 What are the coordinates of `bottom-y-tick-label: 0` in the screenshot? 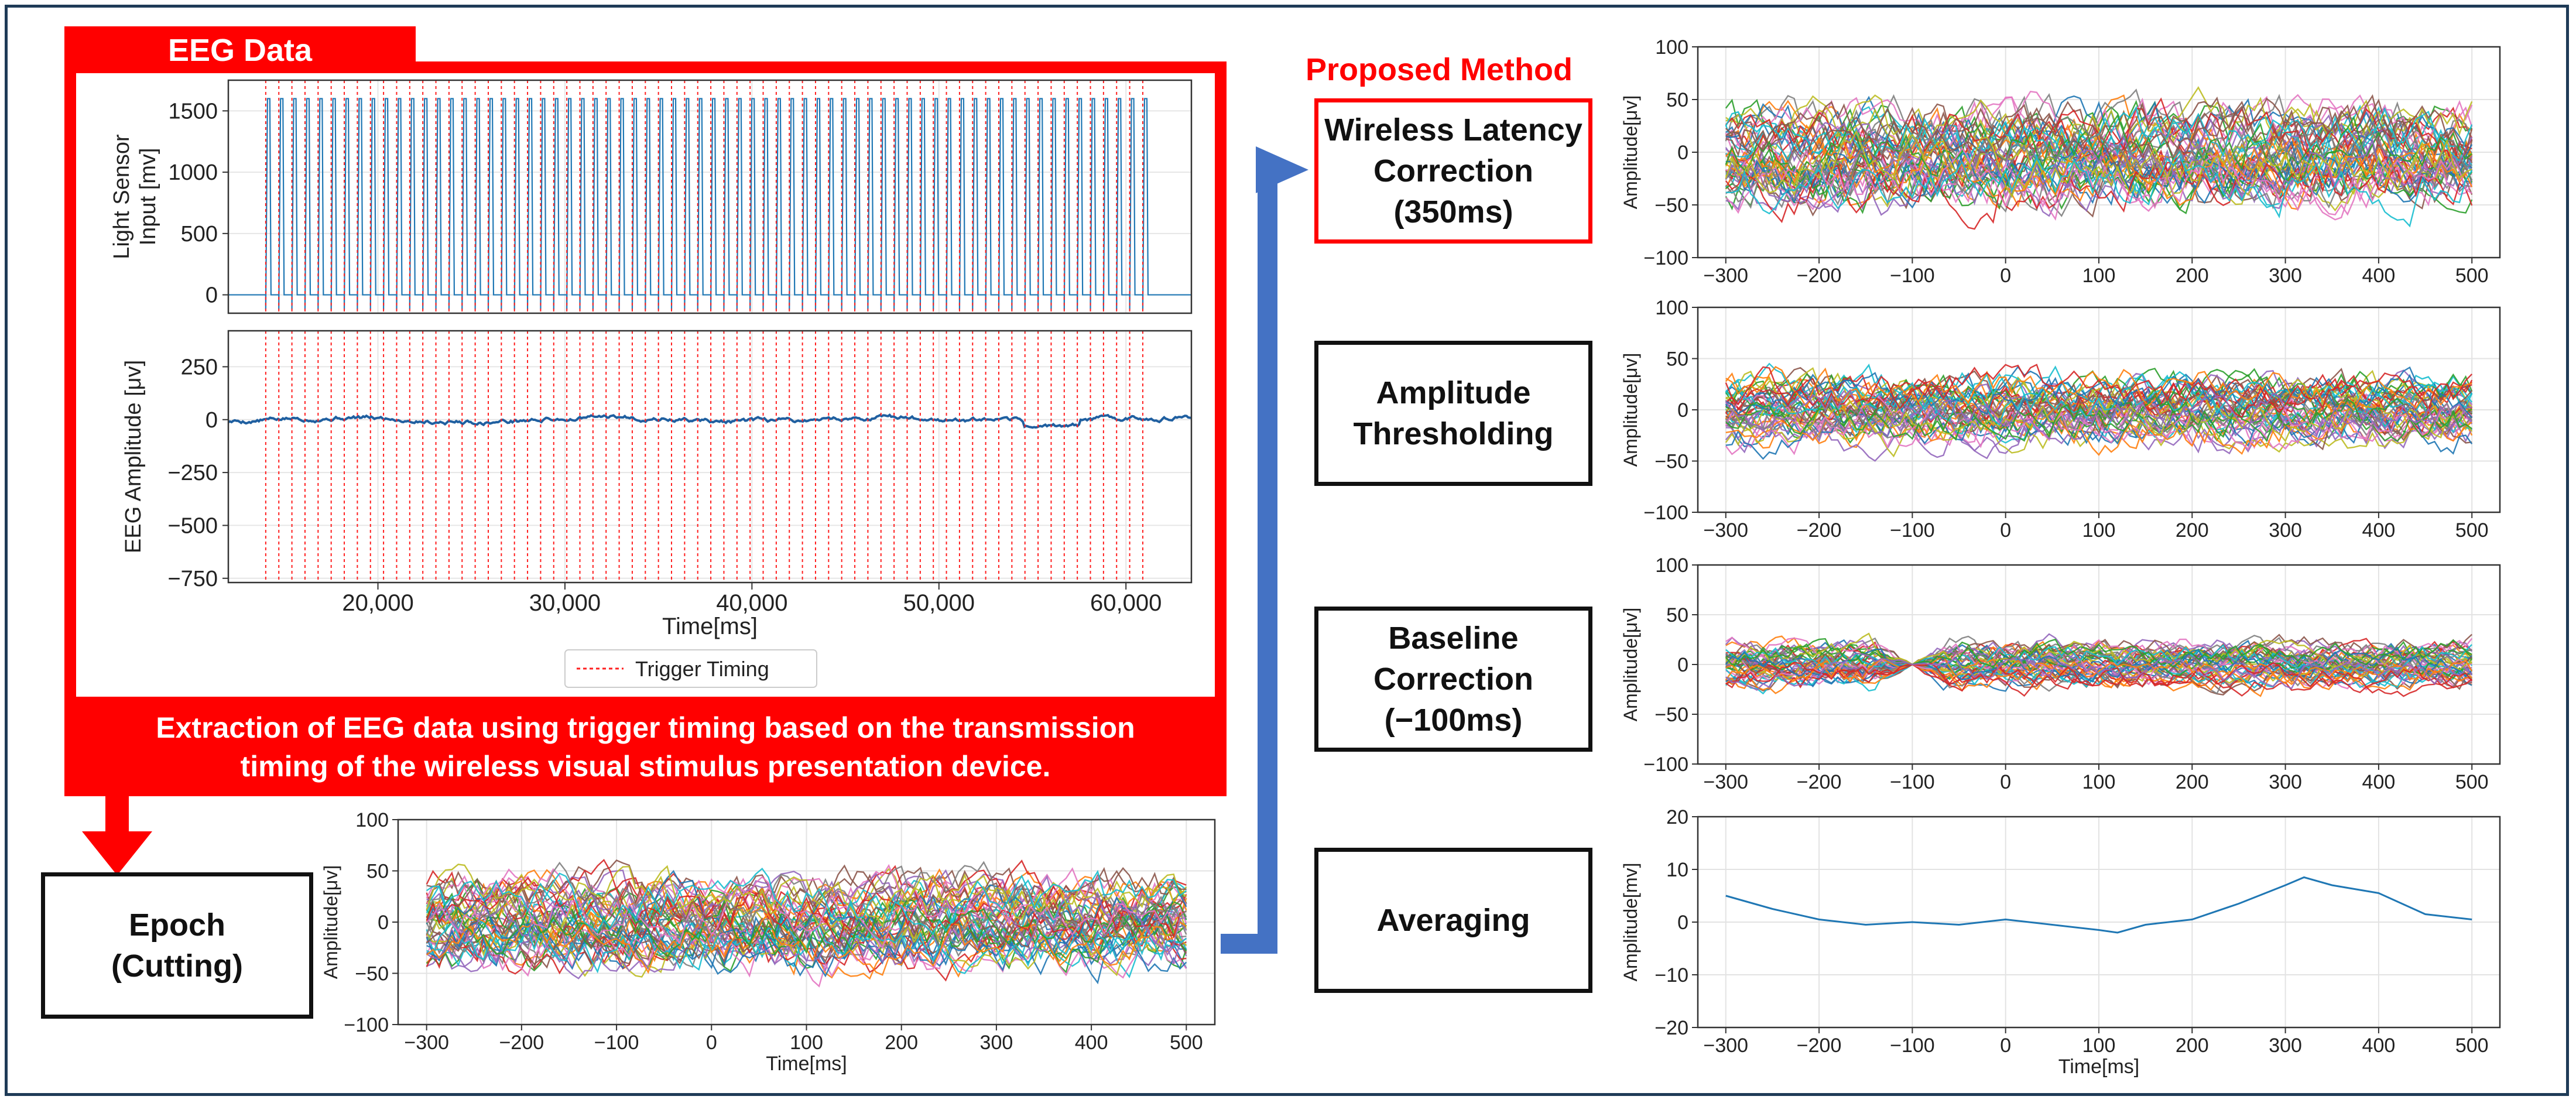 It's located at (211, 420).